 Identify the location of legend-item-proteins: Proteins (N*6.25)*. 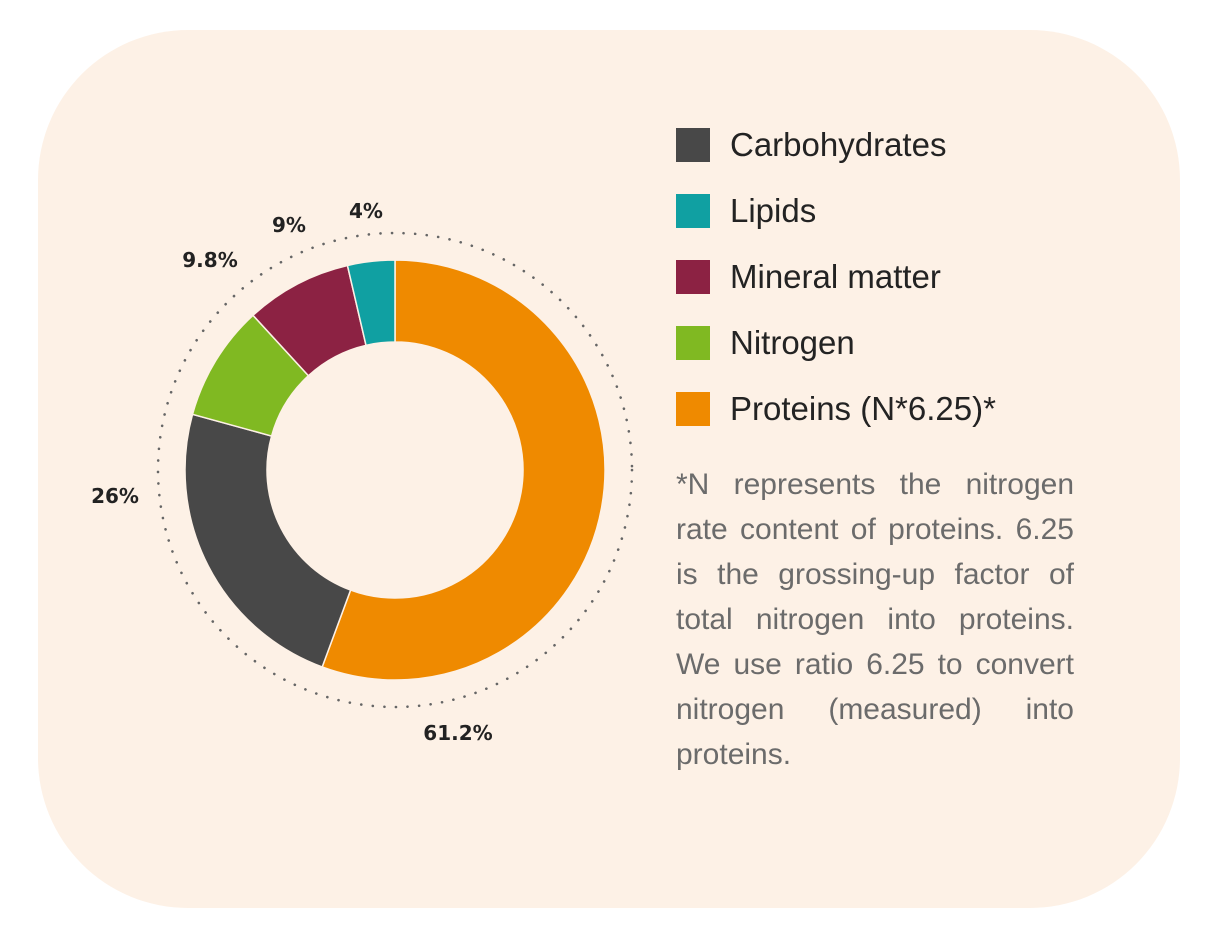
(886, 409).